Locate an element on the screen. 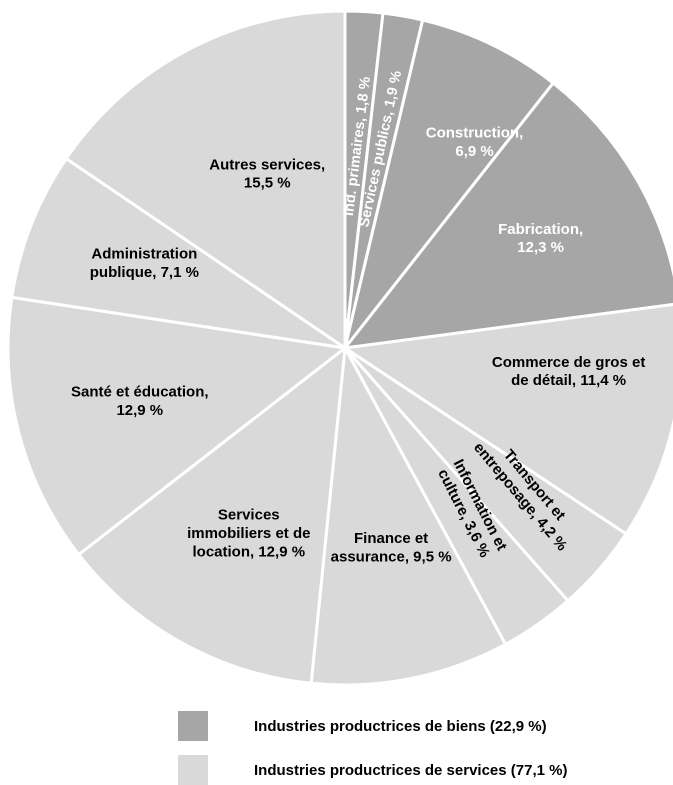  slice-label: Finance et assurance, 9,5 % is located at coordinates (391, 547).